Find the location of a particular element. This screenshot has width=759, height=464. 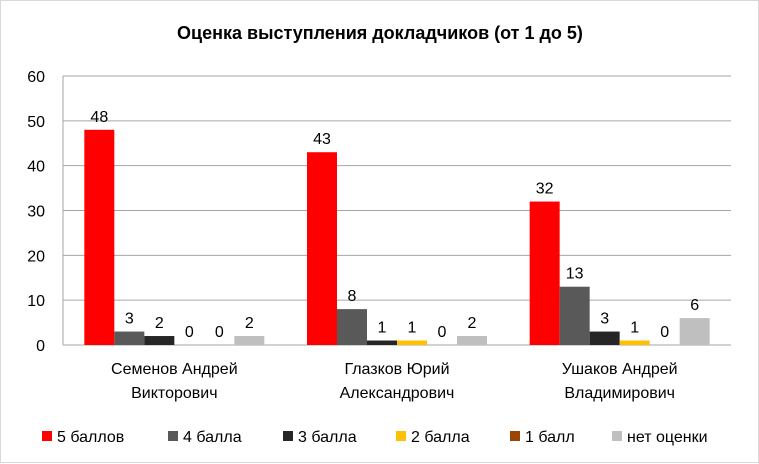

data-label: 8 is located at coordinates (352, 296).